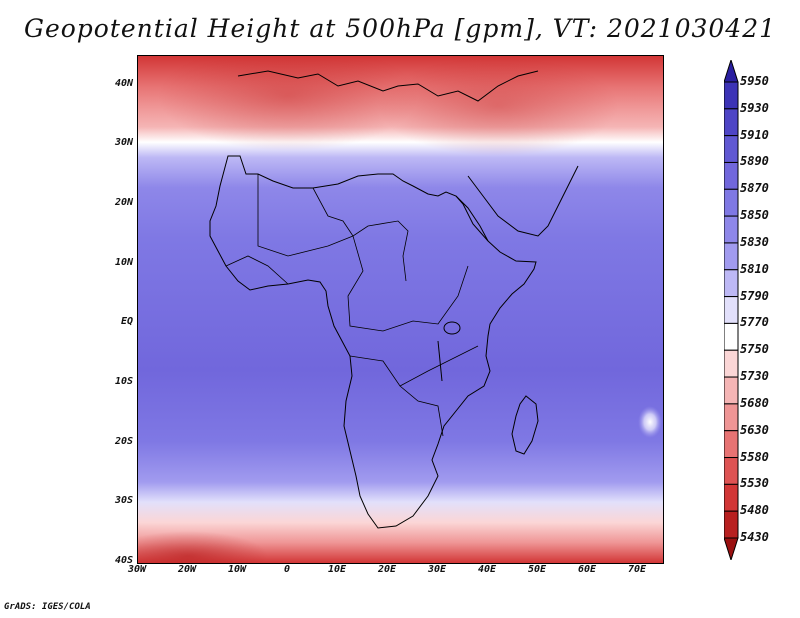 Image resolution: width=800 pixels, height=618 pixels. Describe the element at coordinates (387, 569) in the screenshot. I see `lon-tick-label: 20E` at that location.